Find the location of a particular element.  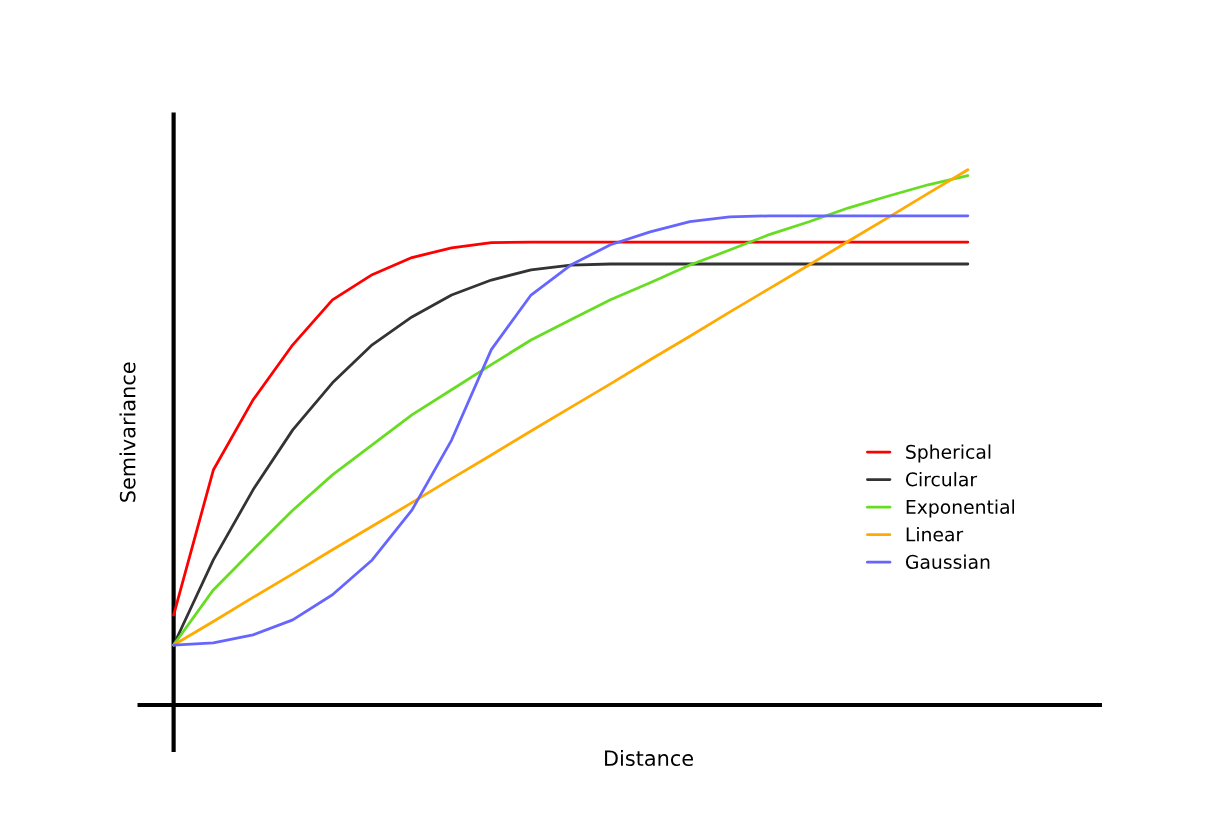

legend-label: Linear is located at coordinates (935, 534).